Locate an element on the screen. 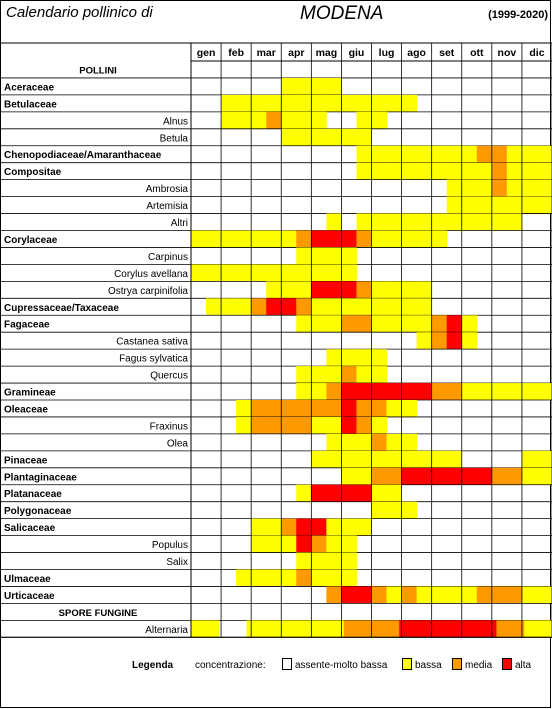 The width and height of the screenshot is (552, 709). row-label: Salicaceae is located at coordinates (30, 528).